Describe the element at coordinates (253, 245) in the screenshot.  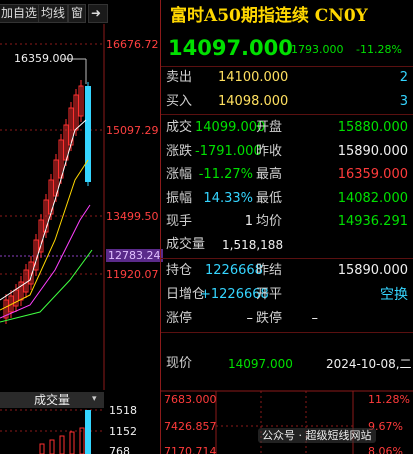
I see `volume-value: 1,518,188` at that location.